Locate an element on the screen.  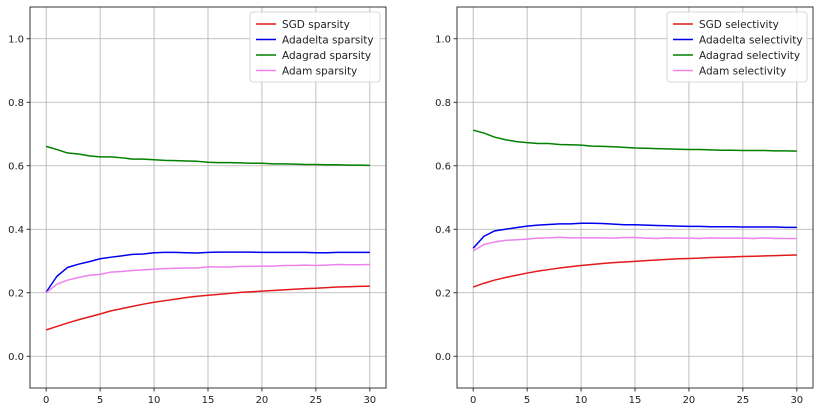
legend-label: SGD selectivity is located at coordinates (739, 25).